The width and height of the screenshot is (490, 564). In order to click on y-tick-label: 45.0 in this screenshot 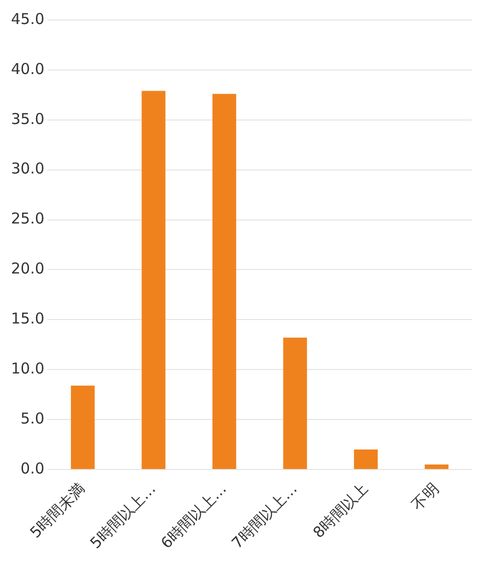, I will do `click(27, 19)`.